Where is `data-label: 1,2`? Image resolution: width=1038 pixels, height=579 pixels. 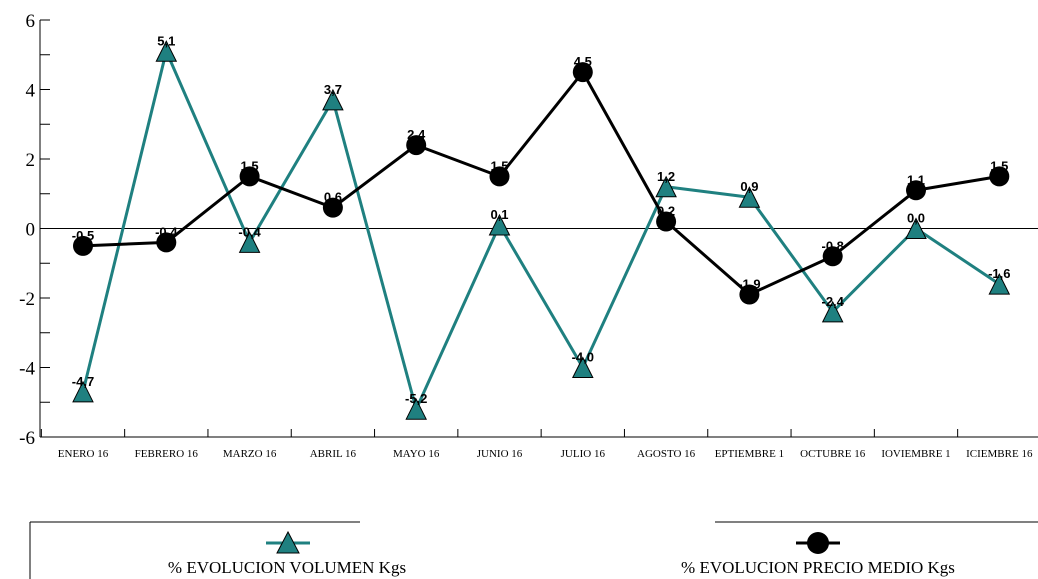
data-label: 1,2 is located at coordinates (666, 176).